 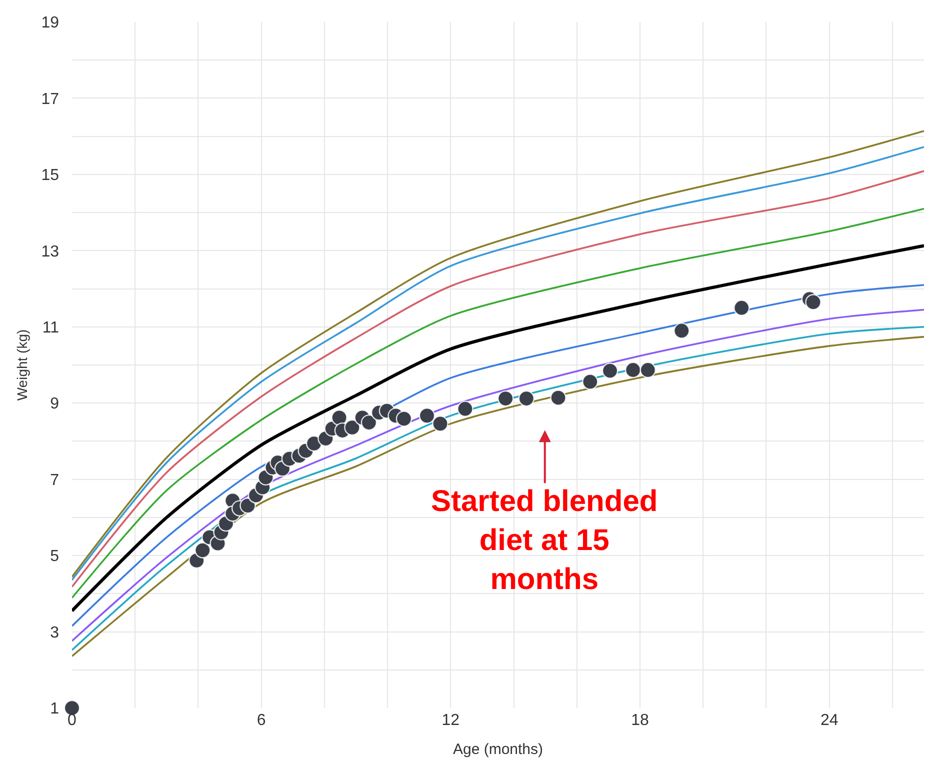 What do you see at coordinates (498, 749) in the screenshot?
I see `x-axis-title: Age (months)` at bounding box center [498, 749].